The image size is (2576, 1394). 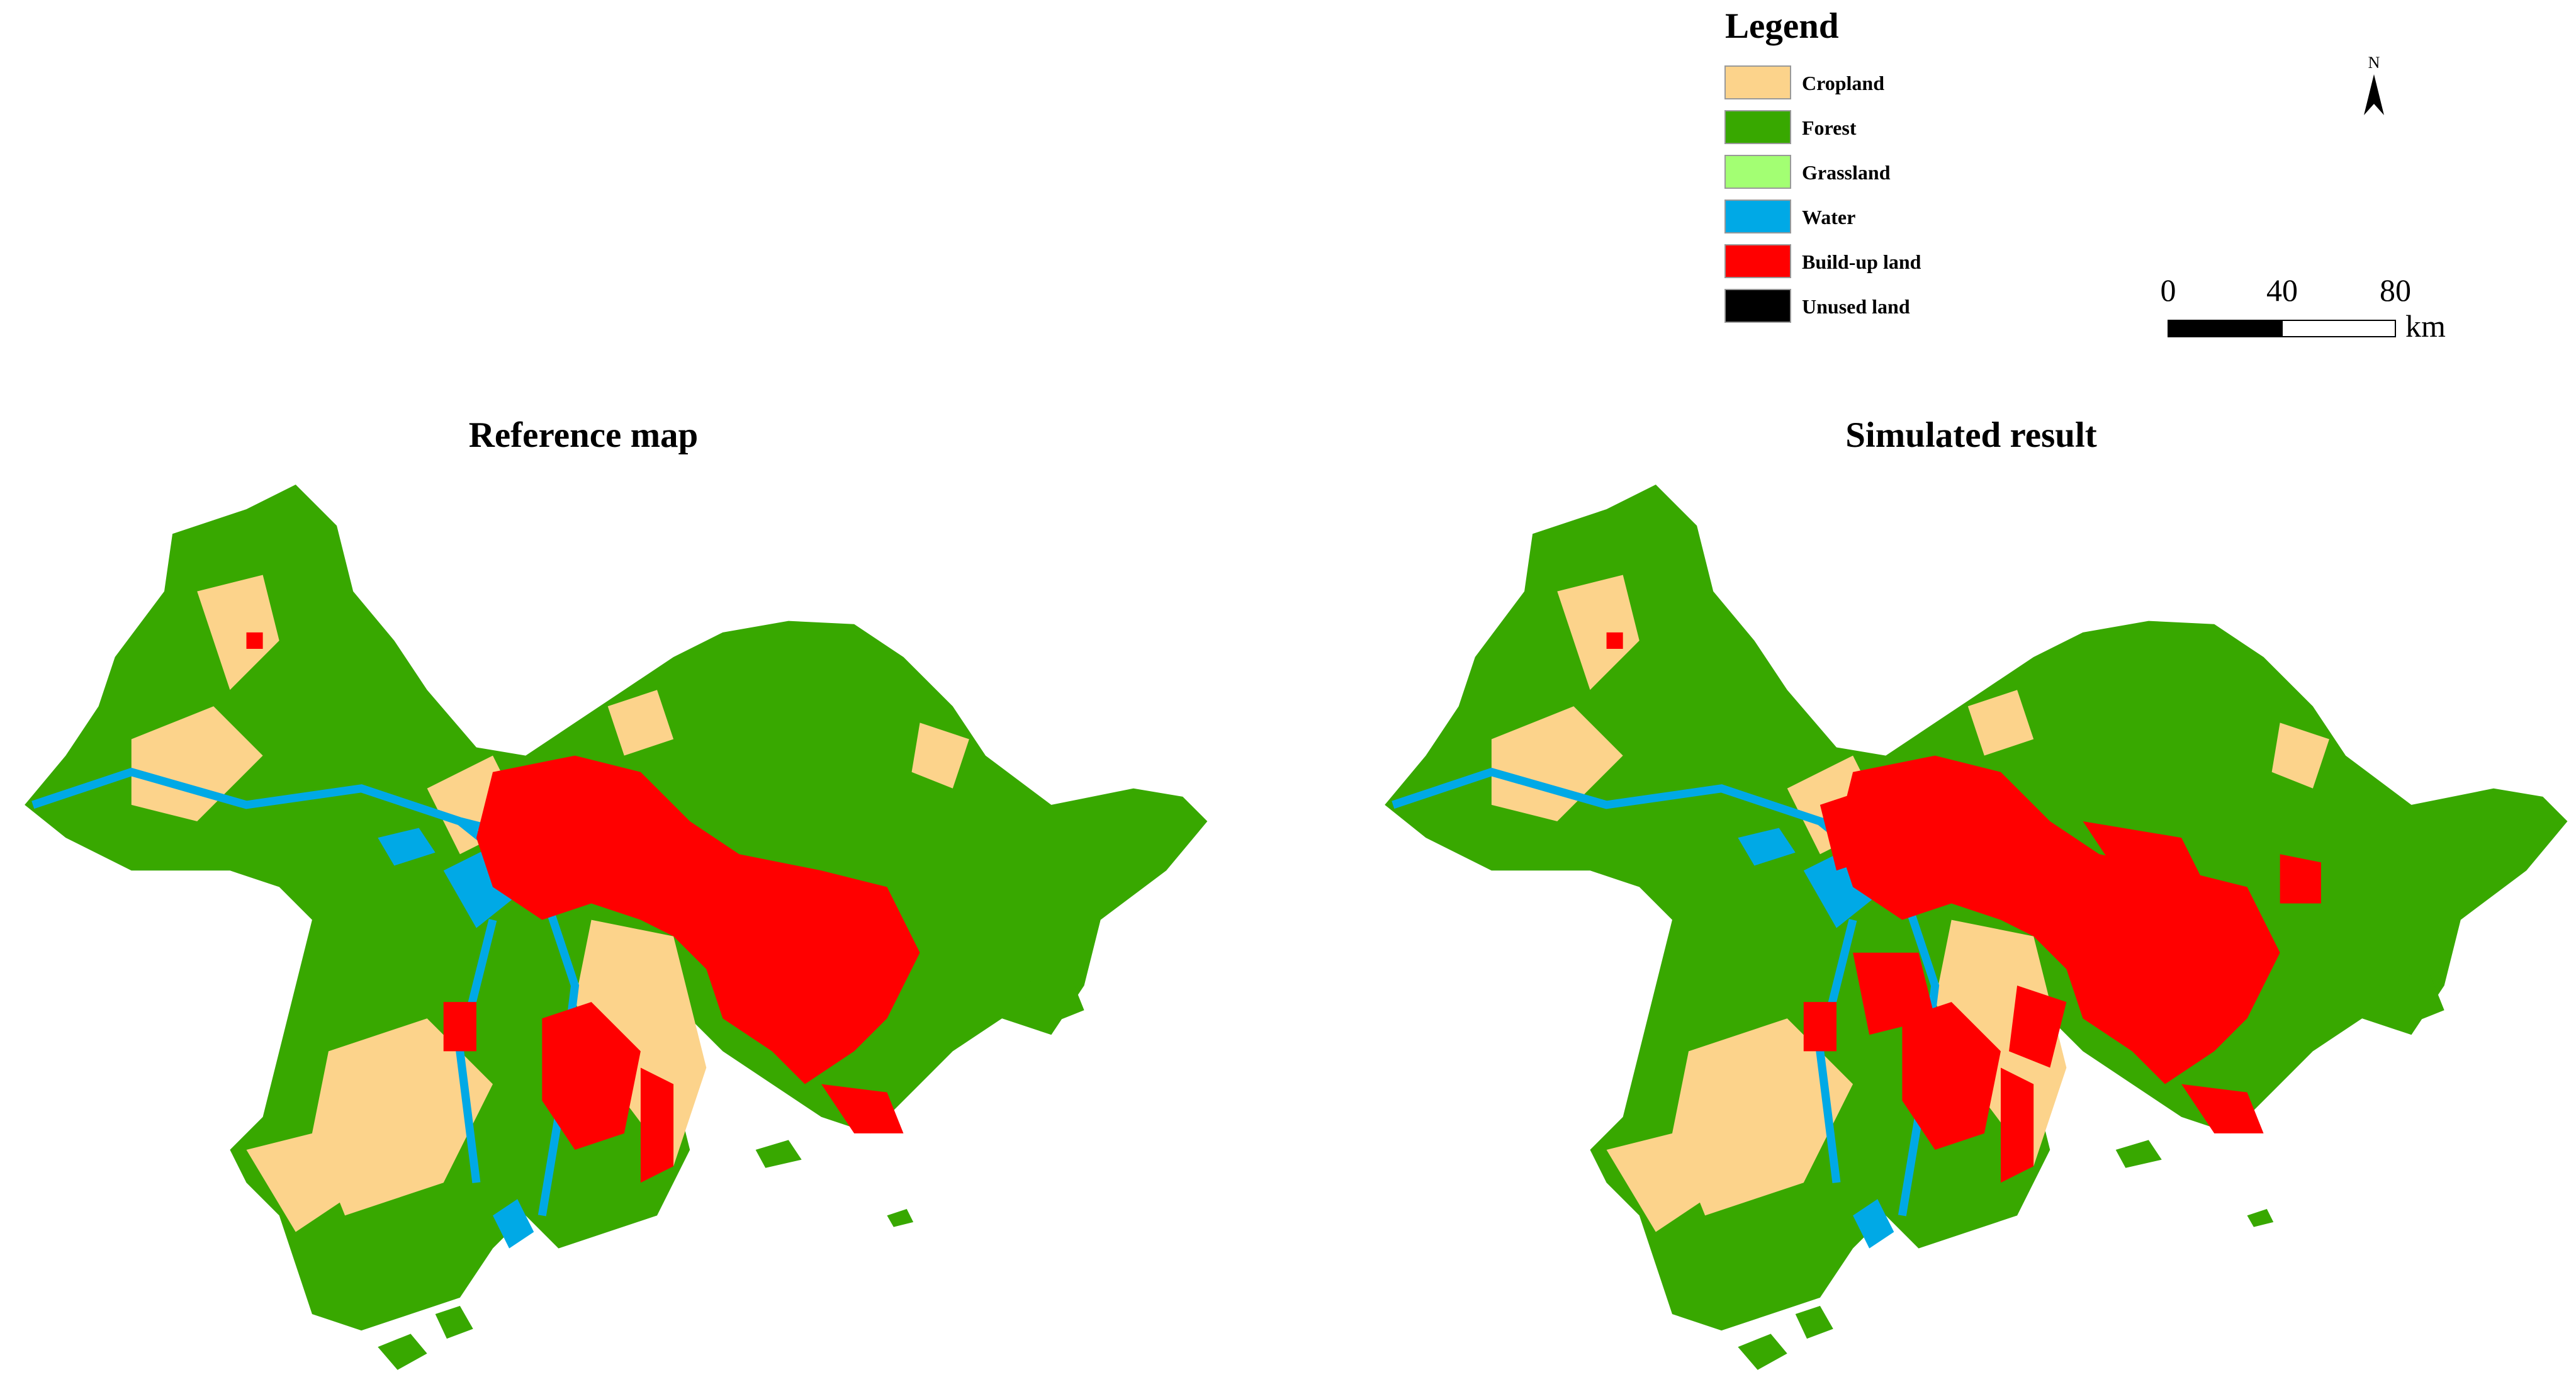 What do you see at coordinates (584, 435) in the screenshot?
I see `map-title: Reference map` at bounding box center [584, 435].